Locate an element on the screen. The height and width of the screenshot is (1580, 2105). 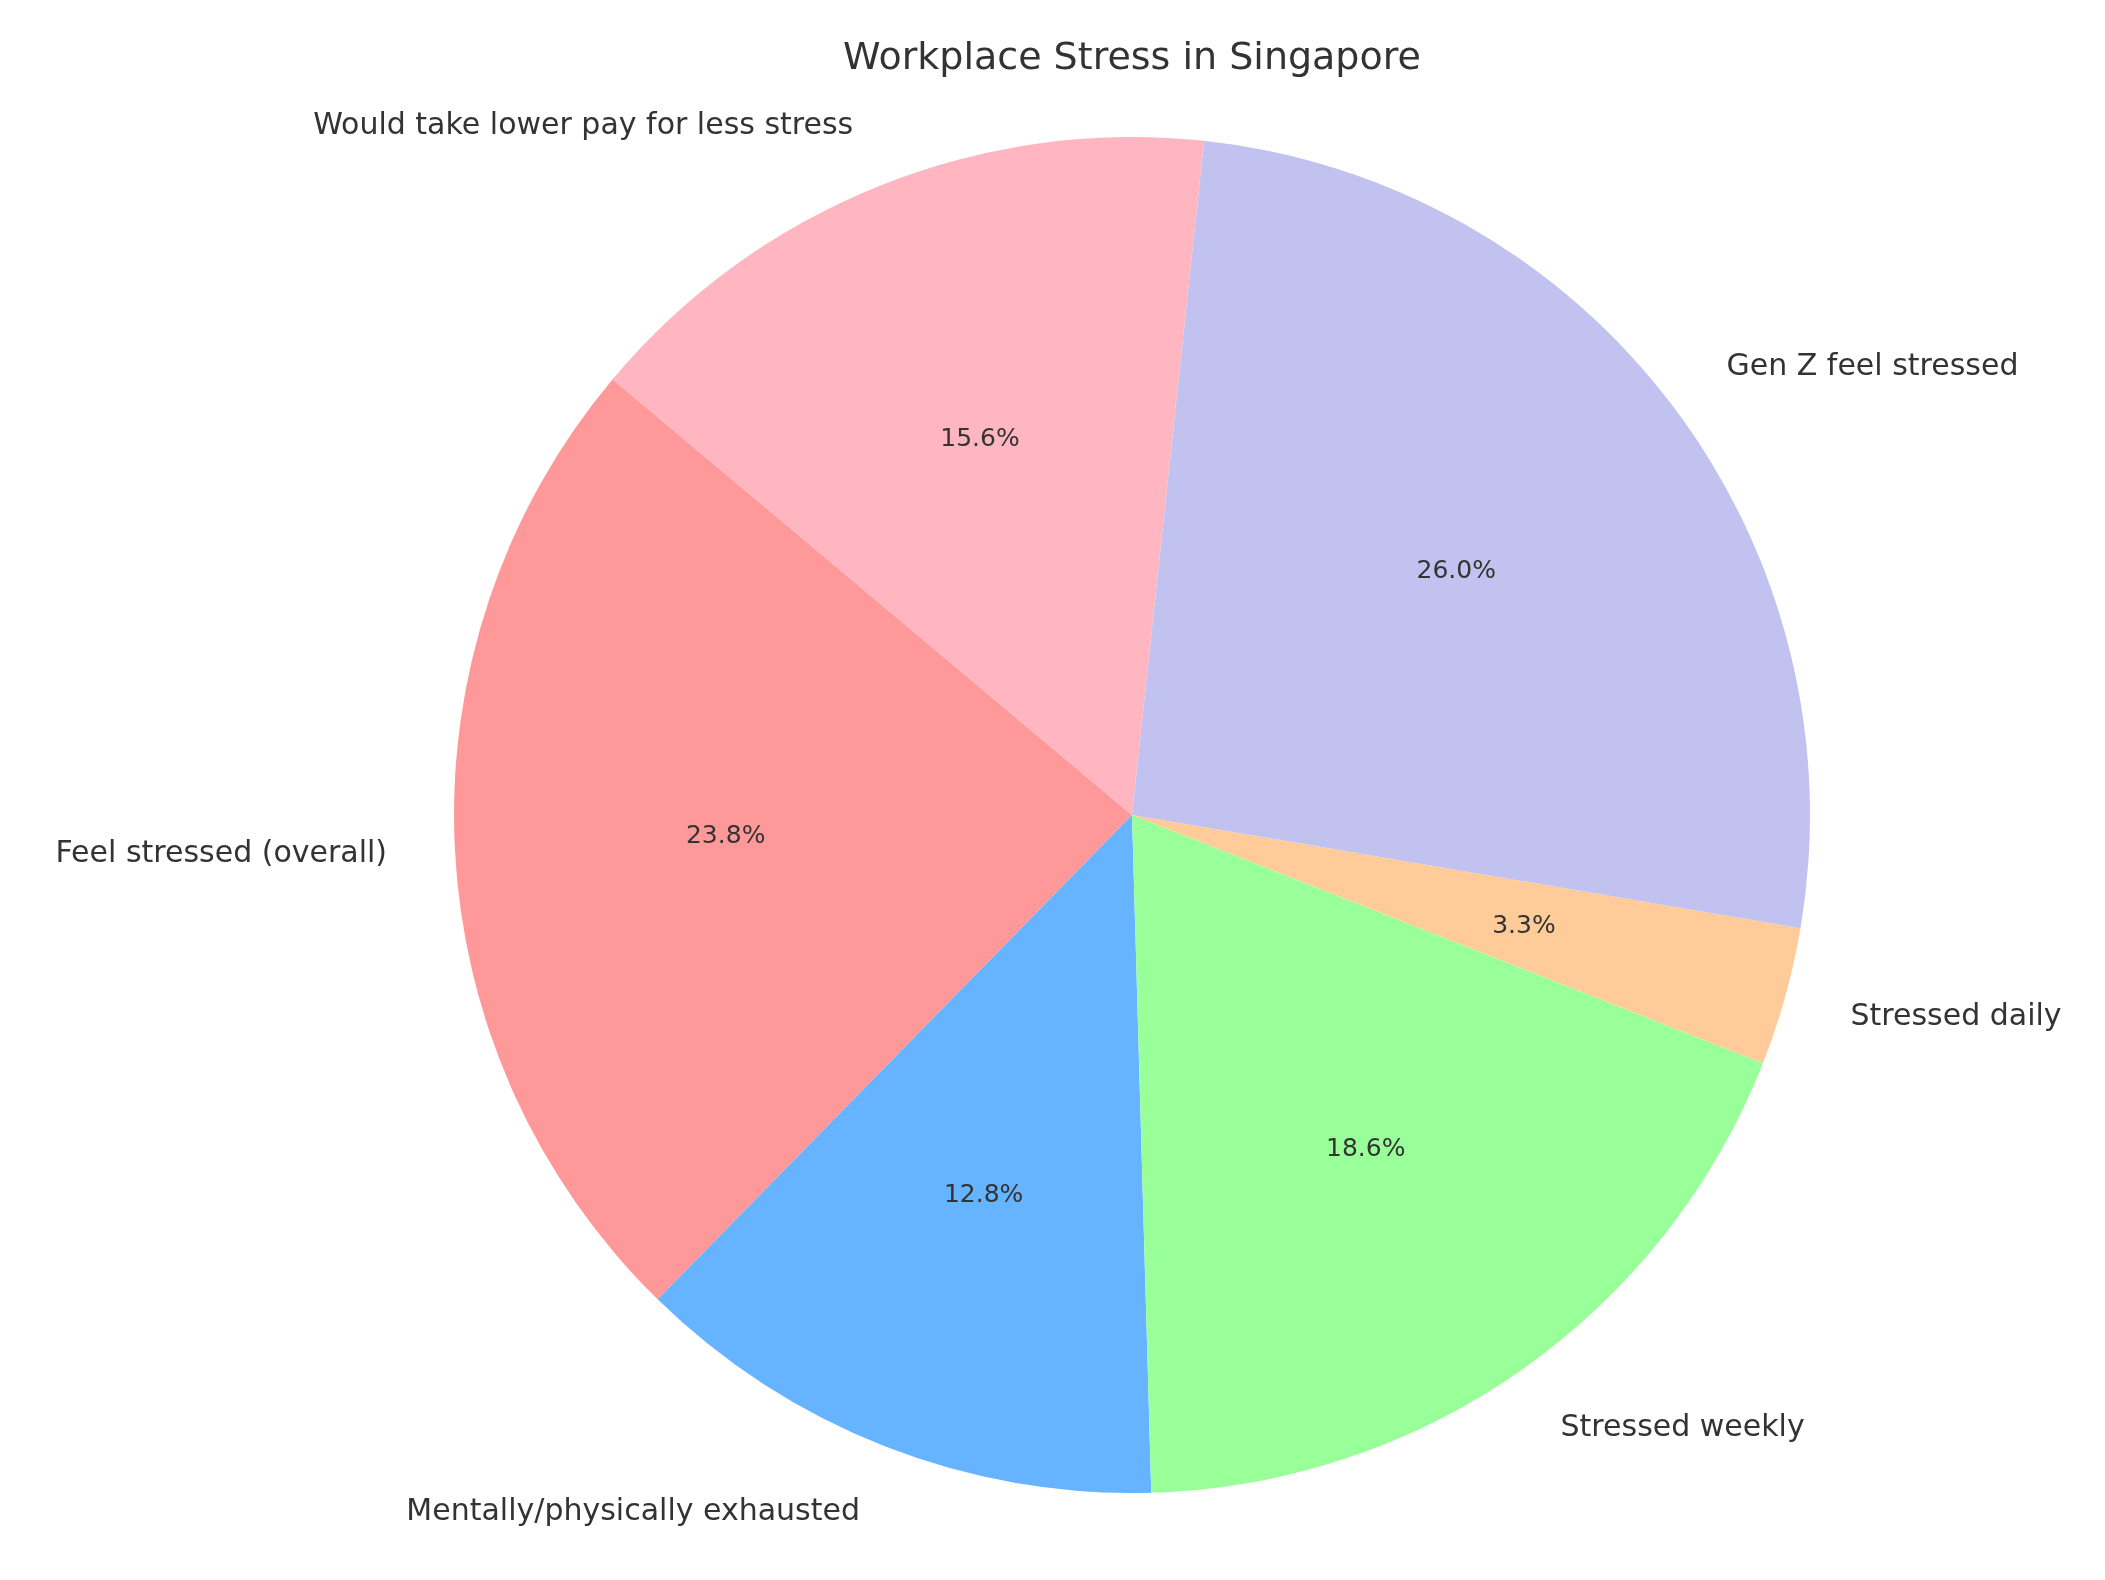
data-label: 12.8% is located at coordinates (983, 1194).